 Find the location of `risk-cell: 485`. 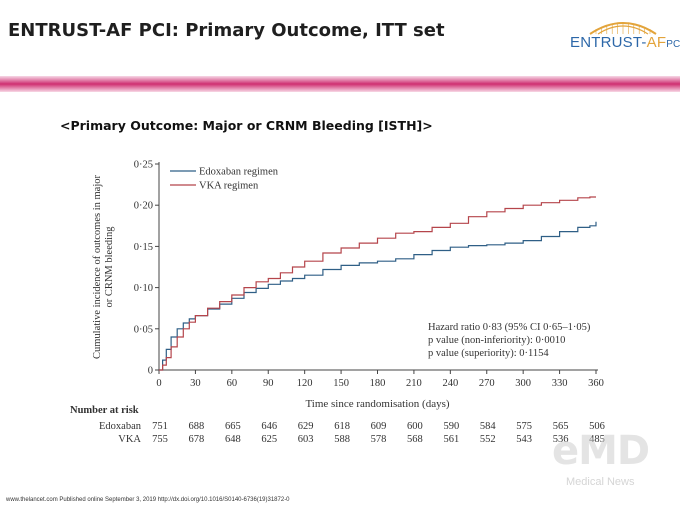

risk-cell: 485 is located at coordinates (597, 439).